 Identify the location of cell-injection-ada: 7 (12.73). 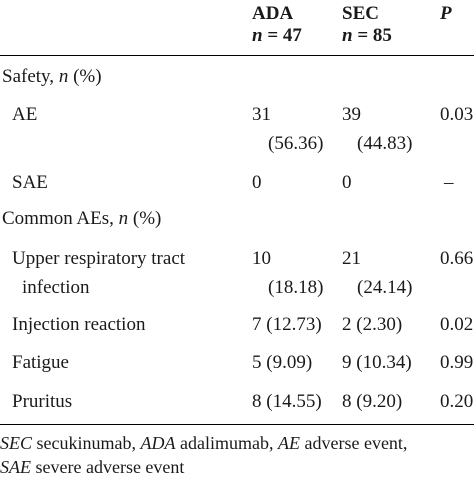
(287, 324).